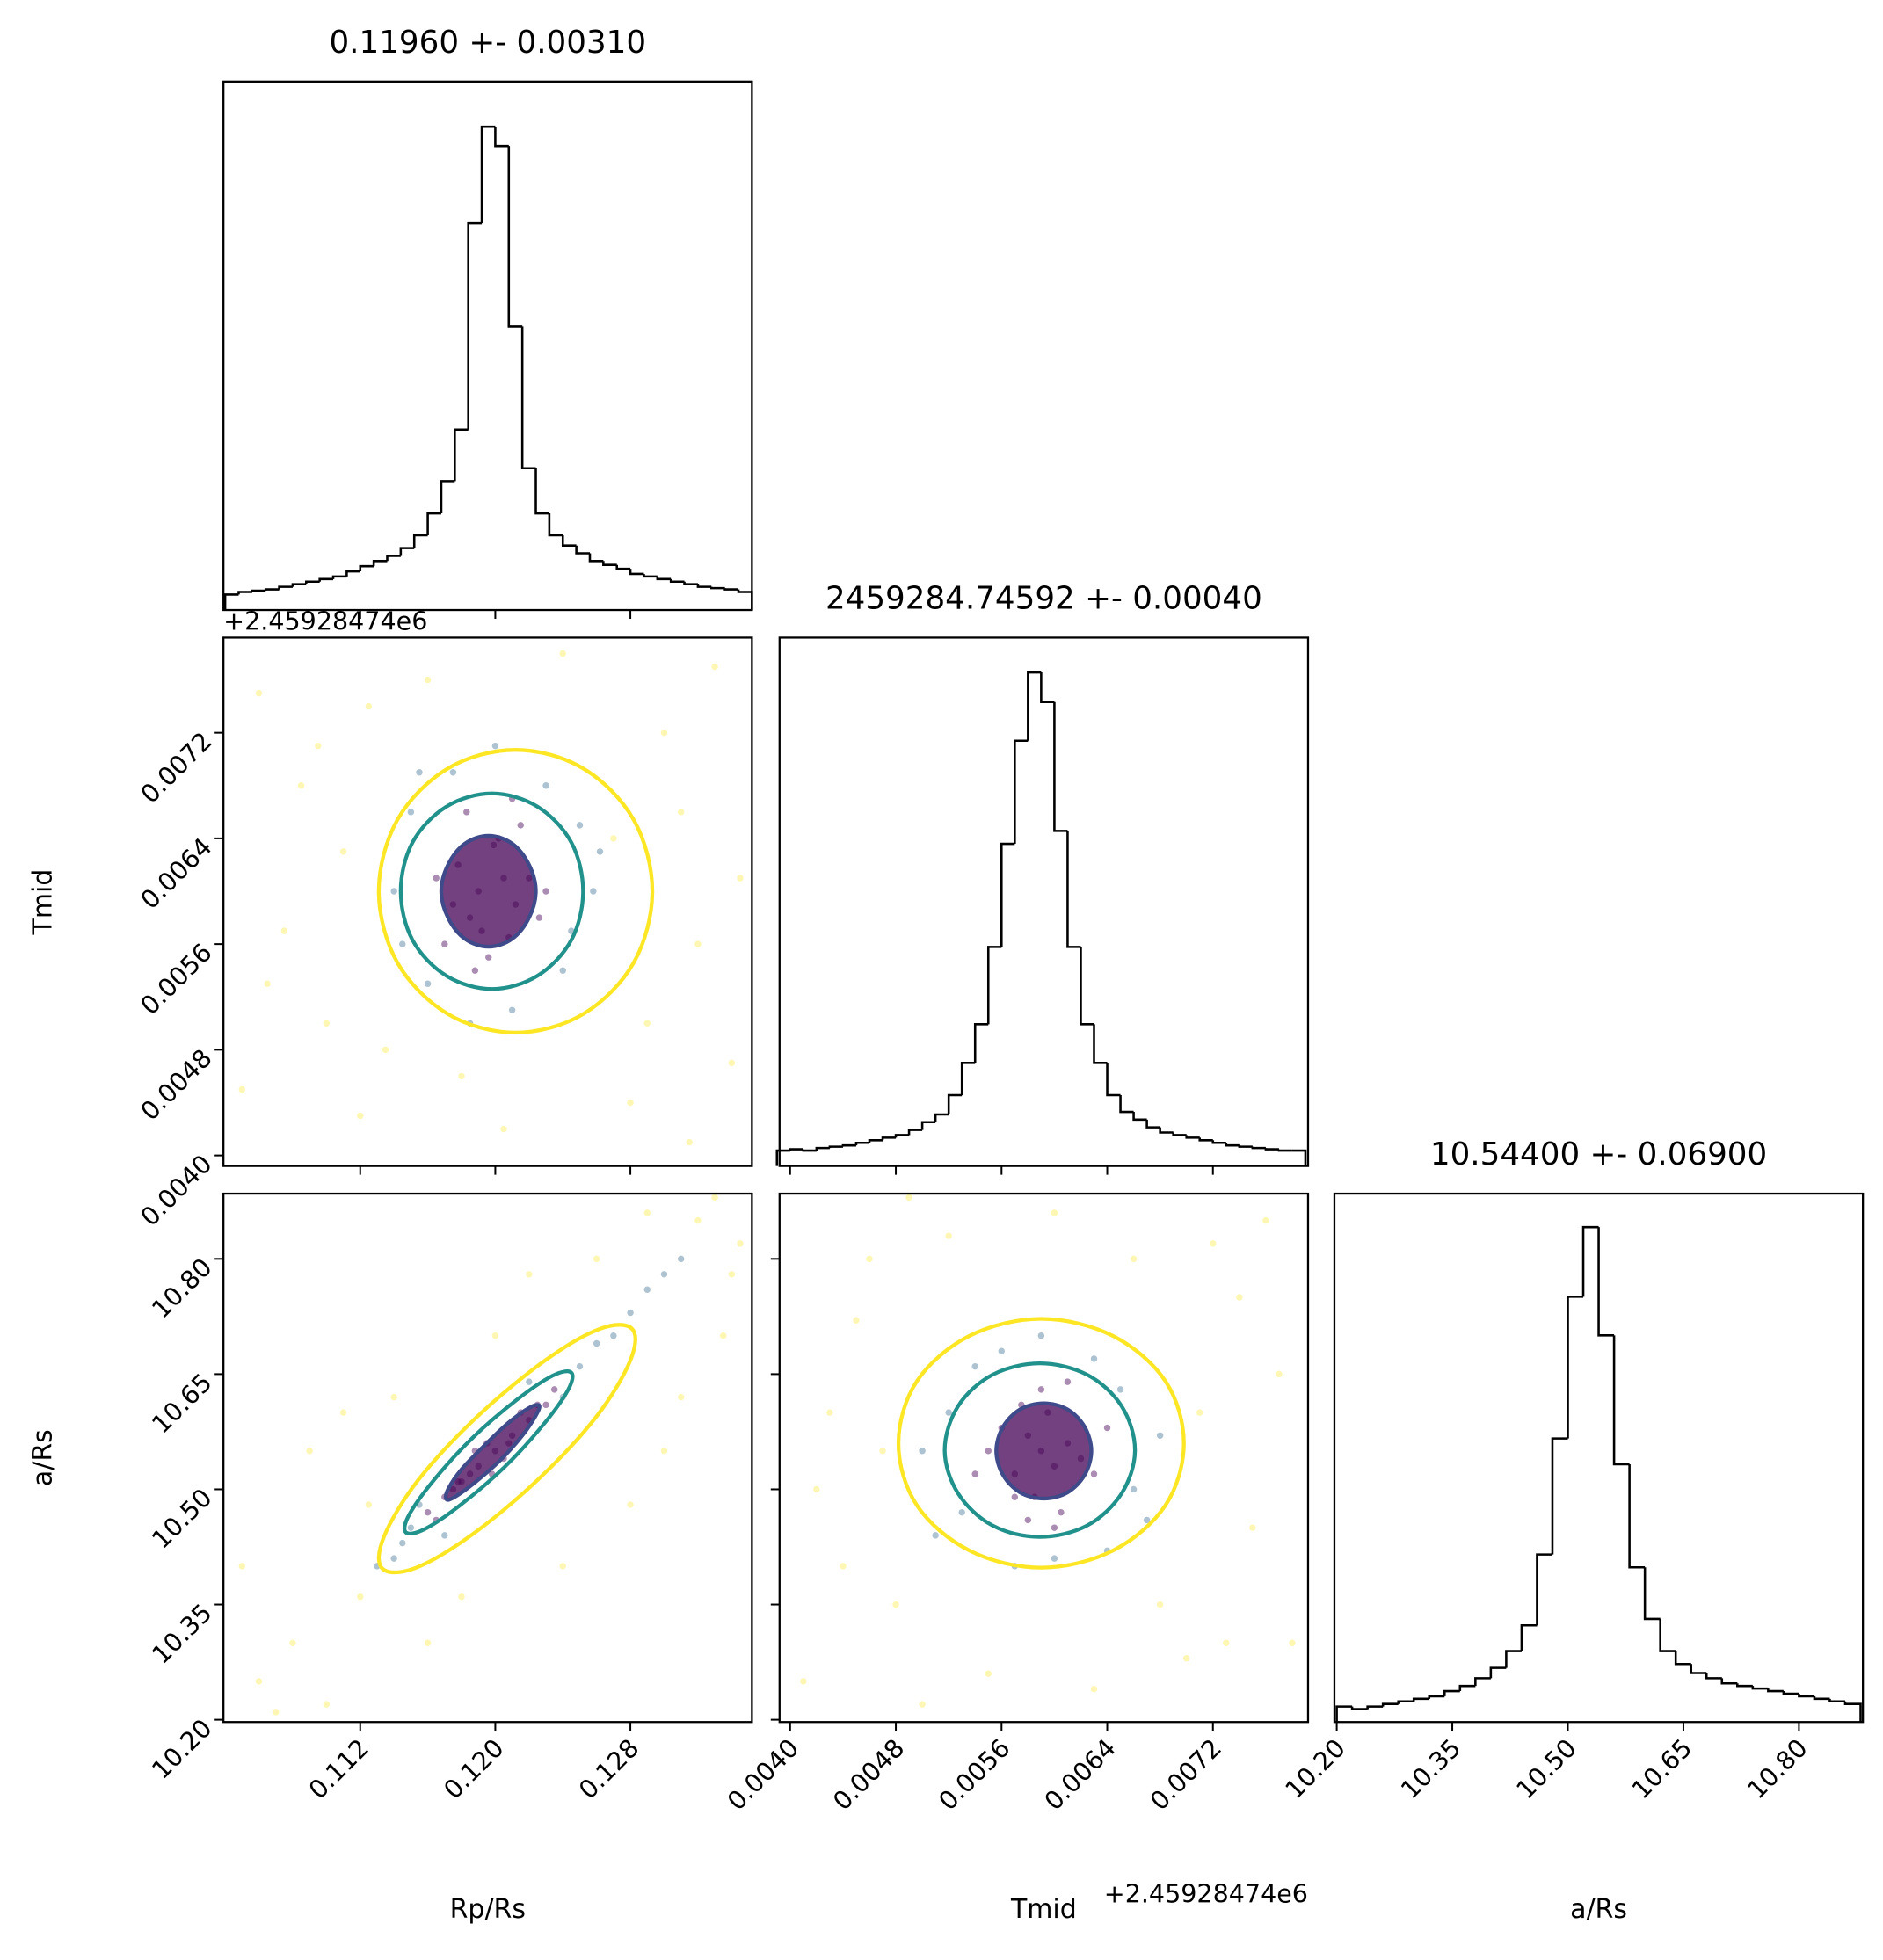 Image resolution: width=1883 pixels, height=1960 pixels. I want to click on x-tick-label: 10.65, so click(1662, 1769).